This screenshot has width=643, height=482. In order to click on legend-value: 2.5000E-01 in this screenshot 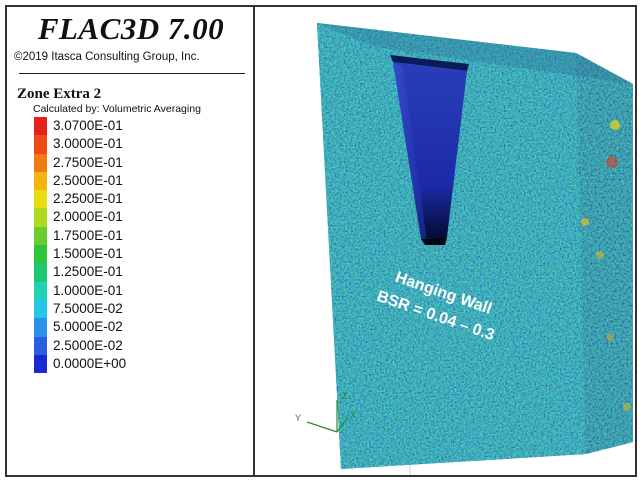, I will do `click(88, 180)`.